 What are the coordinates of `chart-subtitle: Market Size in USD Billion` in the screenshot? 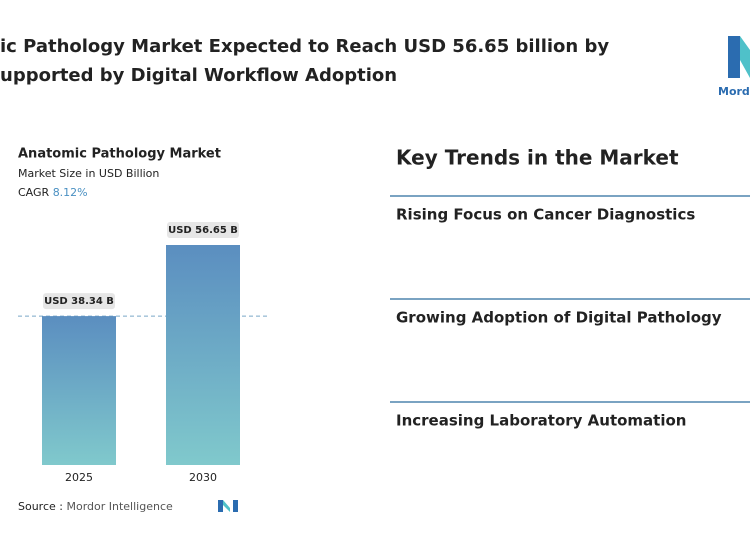 It's located at (88, 173).